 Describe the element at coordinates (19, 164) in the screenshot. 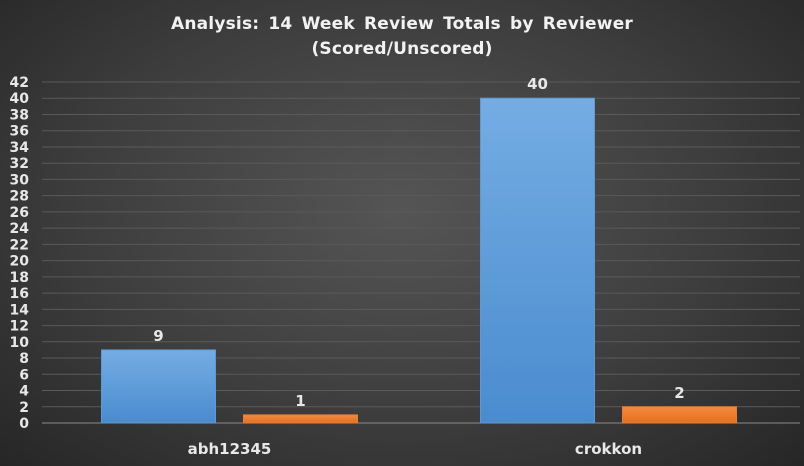

I see `y-tick-label: 32` at that location.